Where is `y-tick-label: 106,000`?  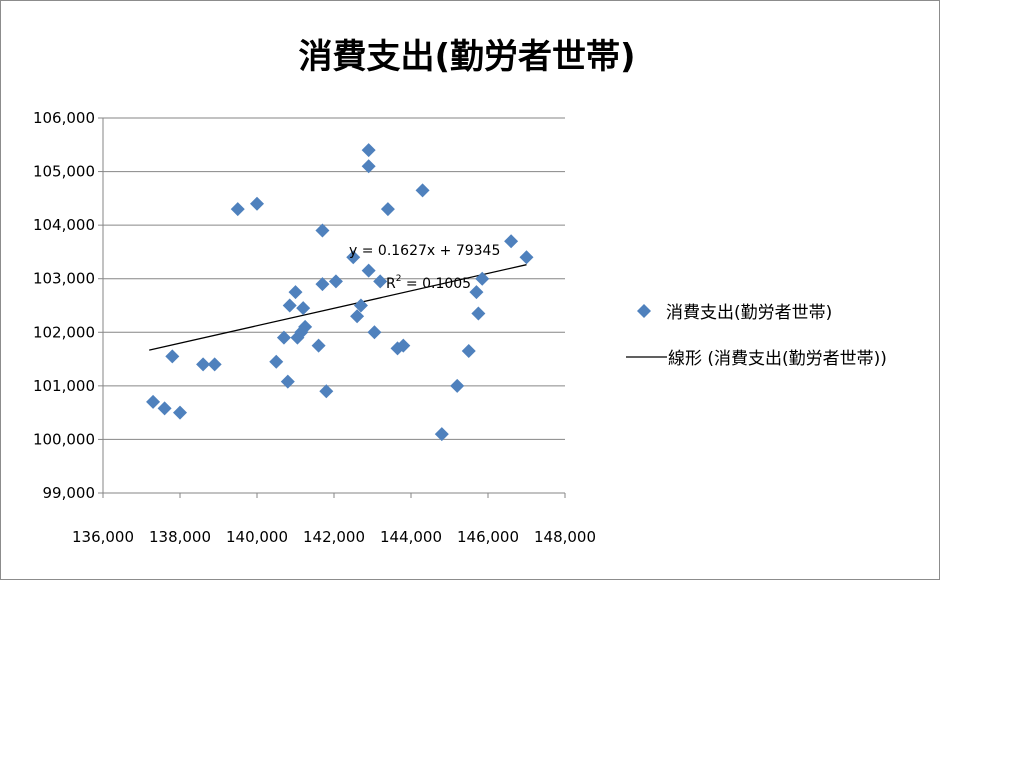 y-tick-label: 106,000 is located at coordinates (64, 118).